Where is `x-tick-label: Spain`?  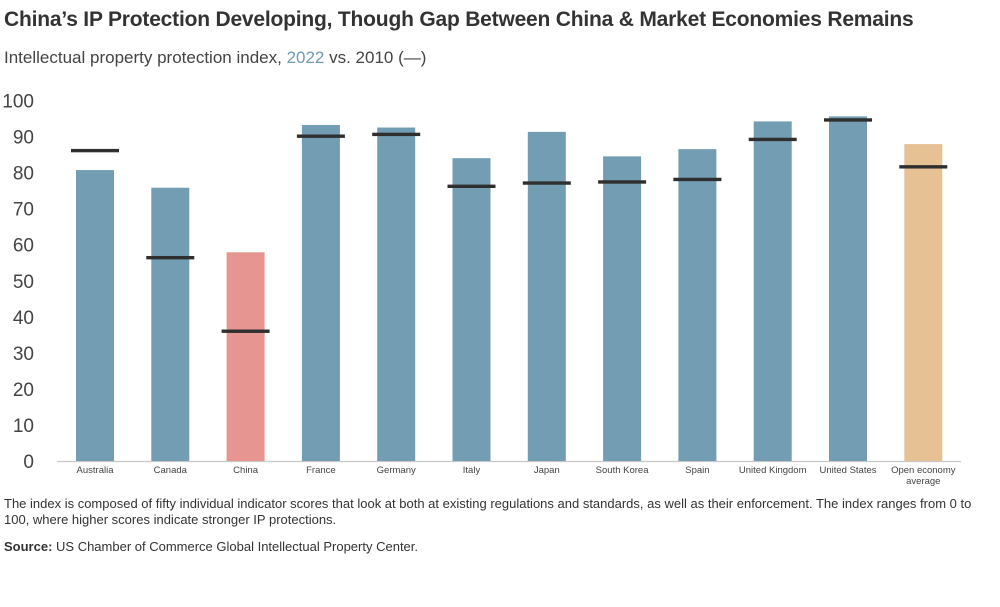 x-tick-label: Spain is located at coordinates (697, 470).